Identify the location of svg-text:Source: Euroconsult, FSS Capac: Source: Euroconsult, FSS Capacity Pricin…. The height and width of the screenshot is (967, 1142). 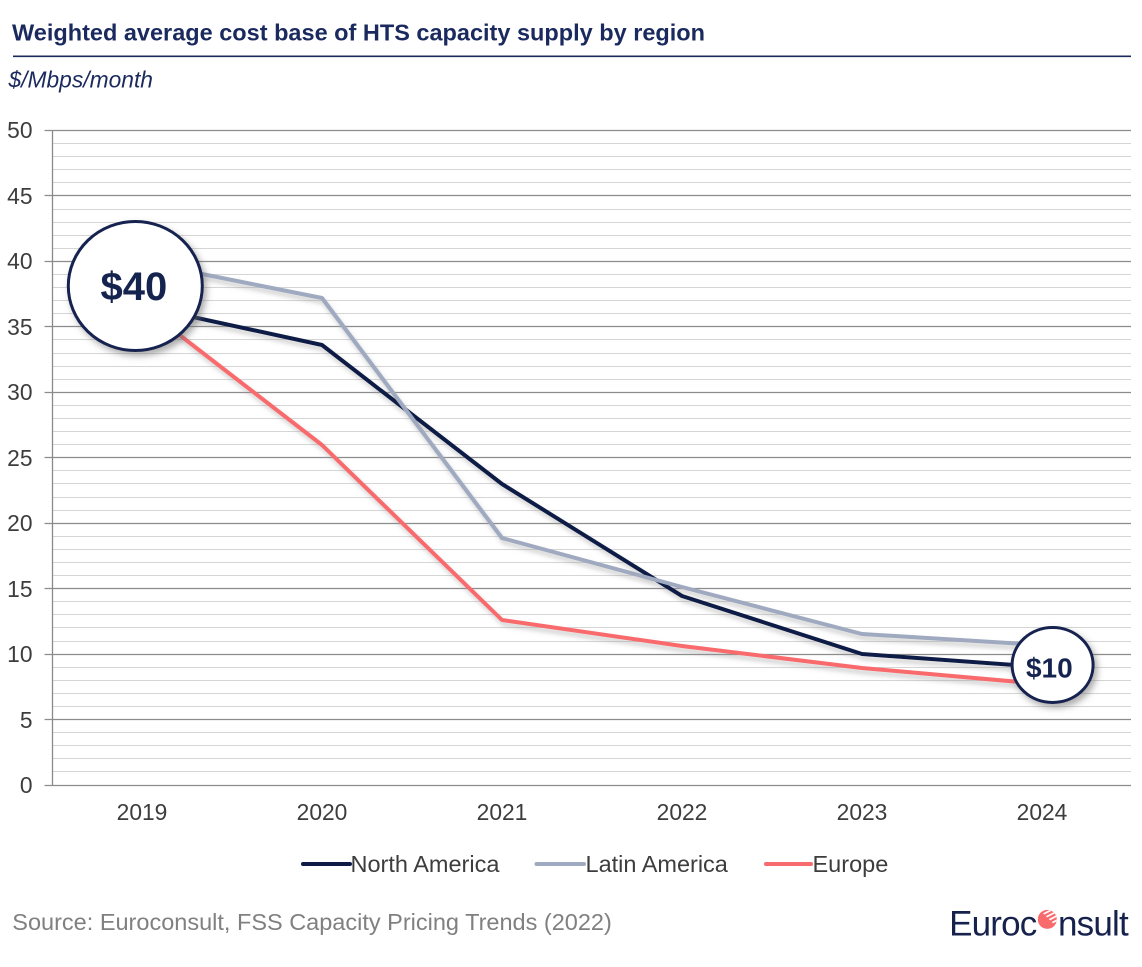
(312, 922).